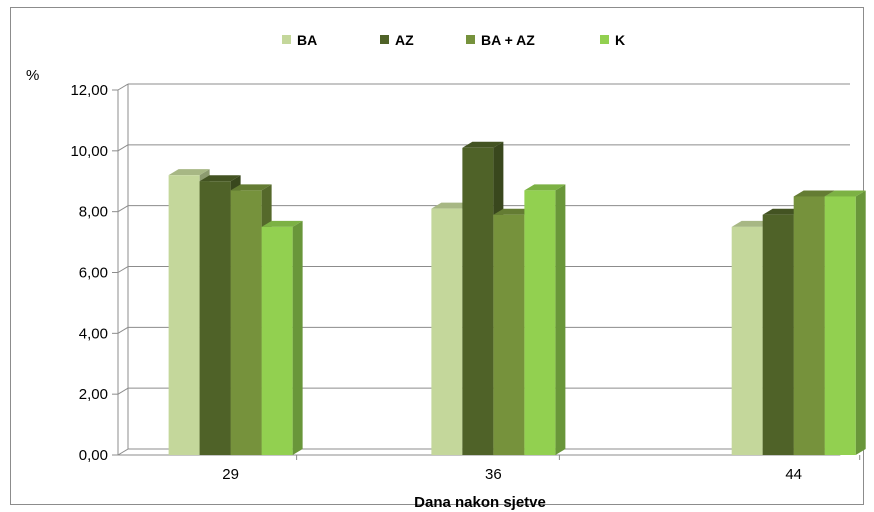 This screenshot has height=512, width=874. I want to click on y-tick-label: 6,00, so click(93, 273).